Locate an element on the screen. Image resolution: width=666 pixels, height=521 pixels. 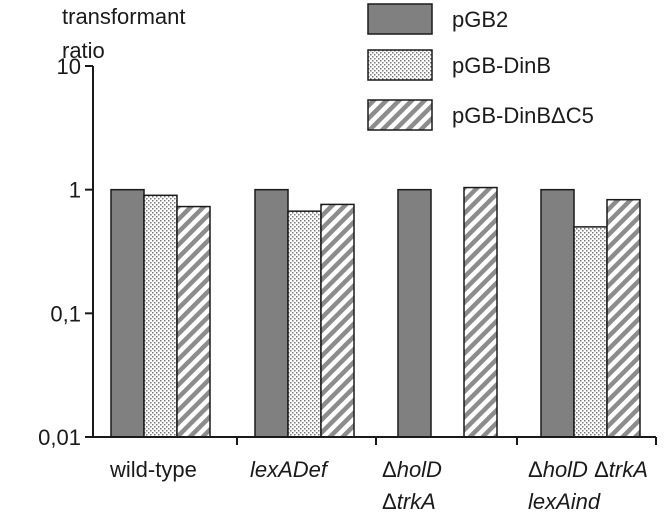
y-axis-ticks: 10 1 0,1 0,01 is located at coordinates (65, 252).